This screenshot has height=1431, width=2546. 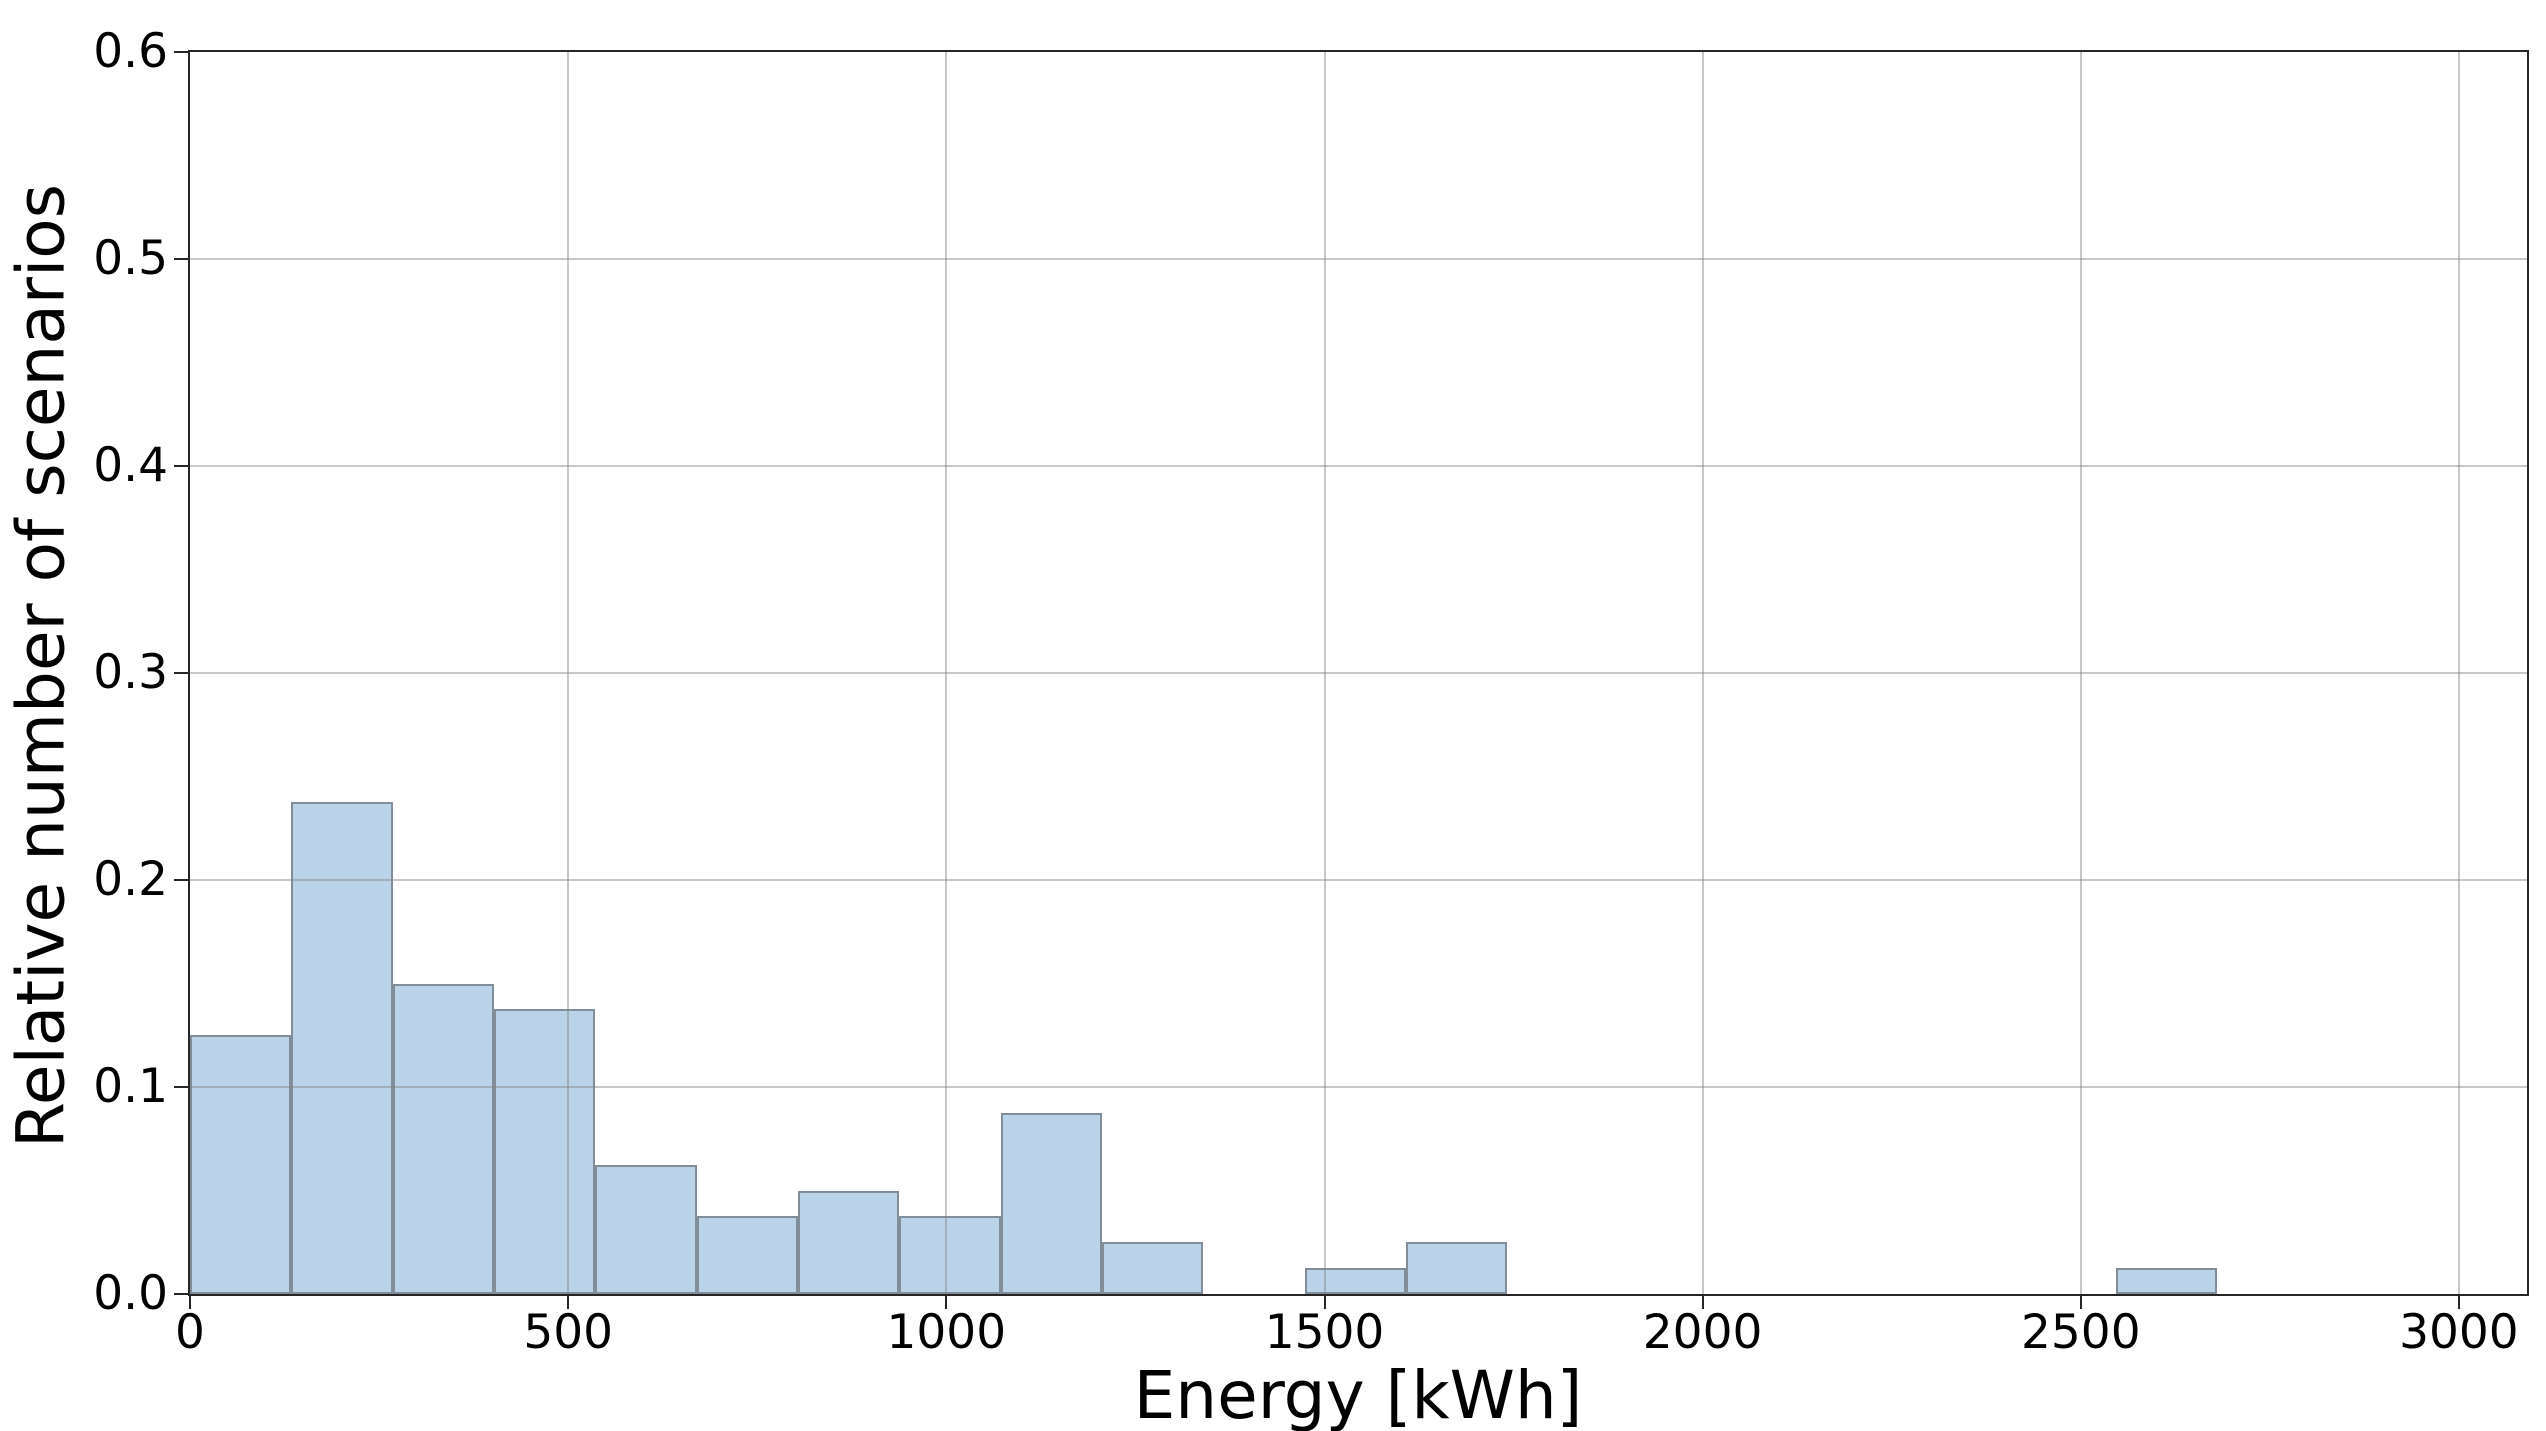 What do you see at coordinates (1324, 1332) in the screenshot?
I see `x-tick-label: 1500` at bounding box center [1324, 1332].